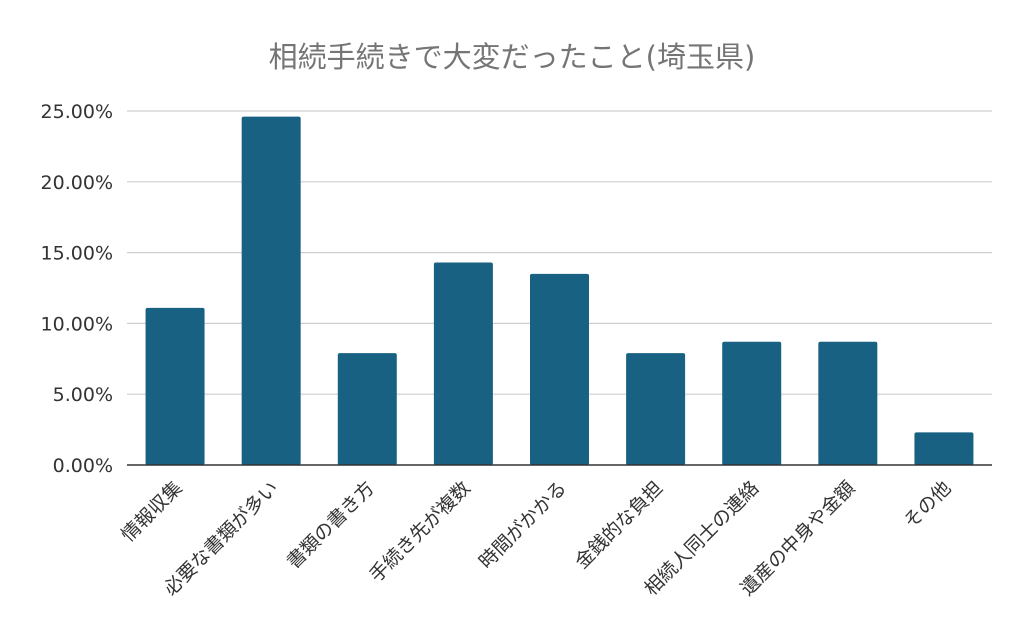 The height and width of the screenshot is (633, 1024). Describe the element at coordinates (928, 505) in the screenshot. I see `x-tick-label: その他` at that location.